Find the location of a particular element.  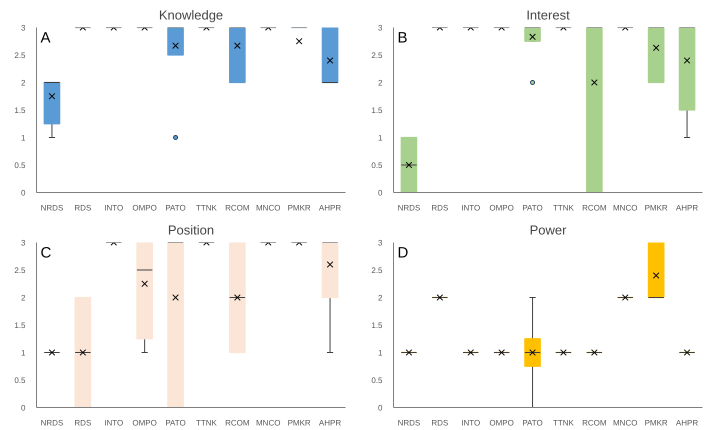

annotation: A is located at coordinates (45, 38).